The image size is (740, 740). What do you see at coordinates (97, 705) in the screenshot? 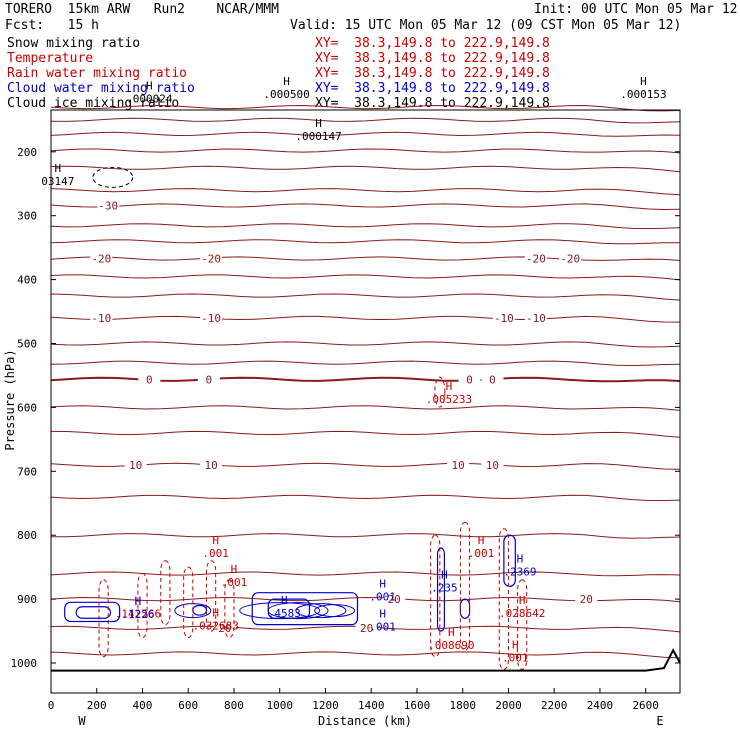
I see `x-tick-label: 200` at bounding box center [97, 705].